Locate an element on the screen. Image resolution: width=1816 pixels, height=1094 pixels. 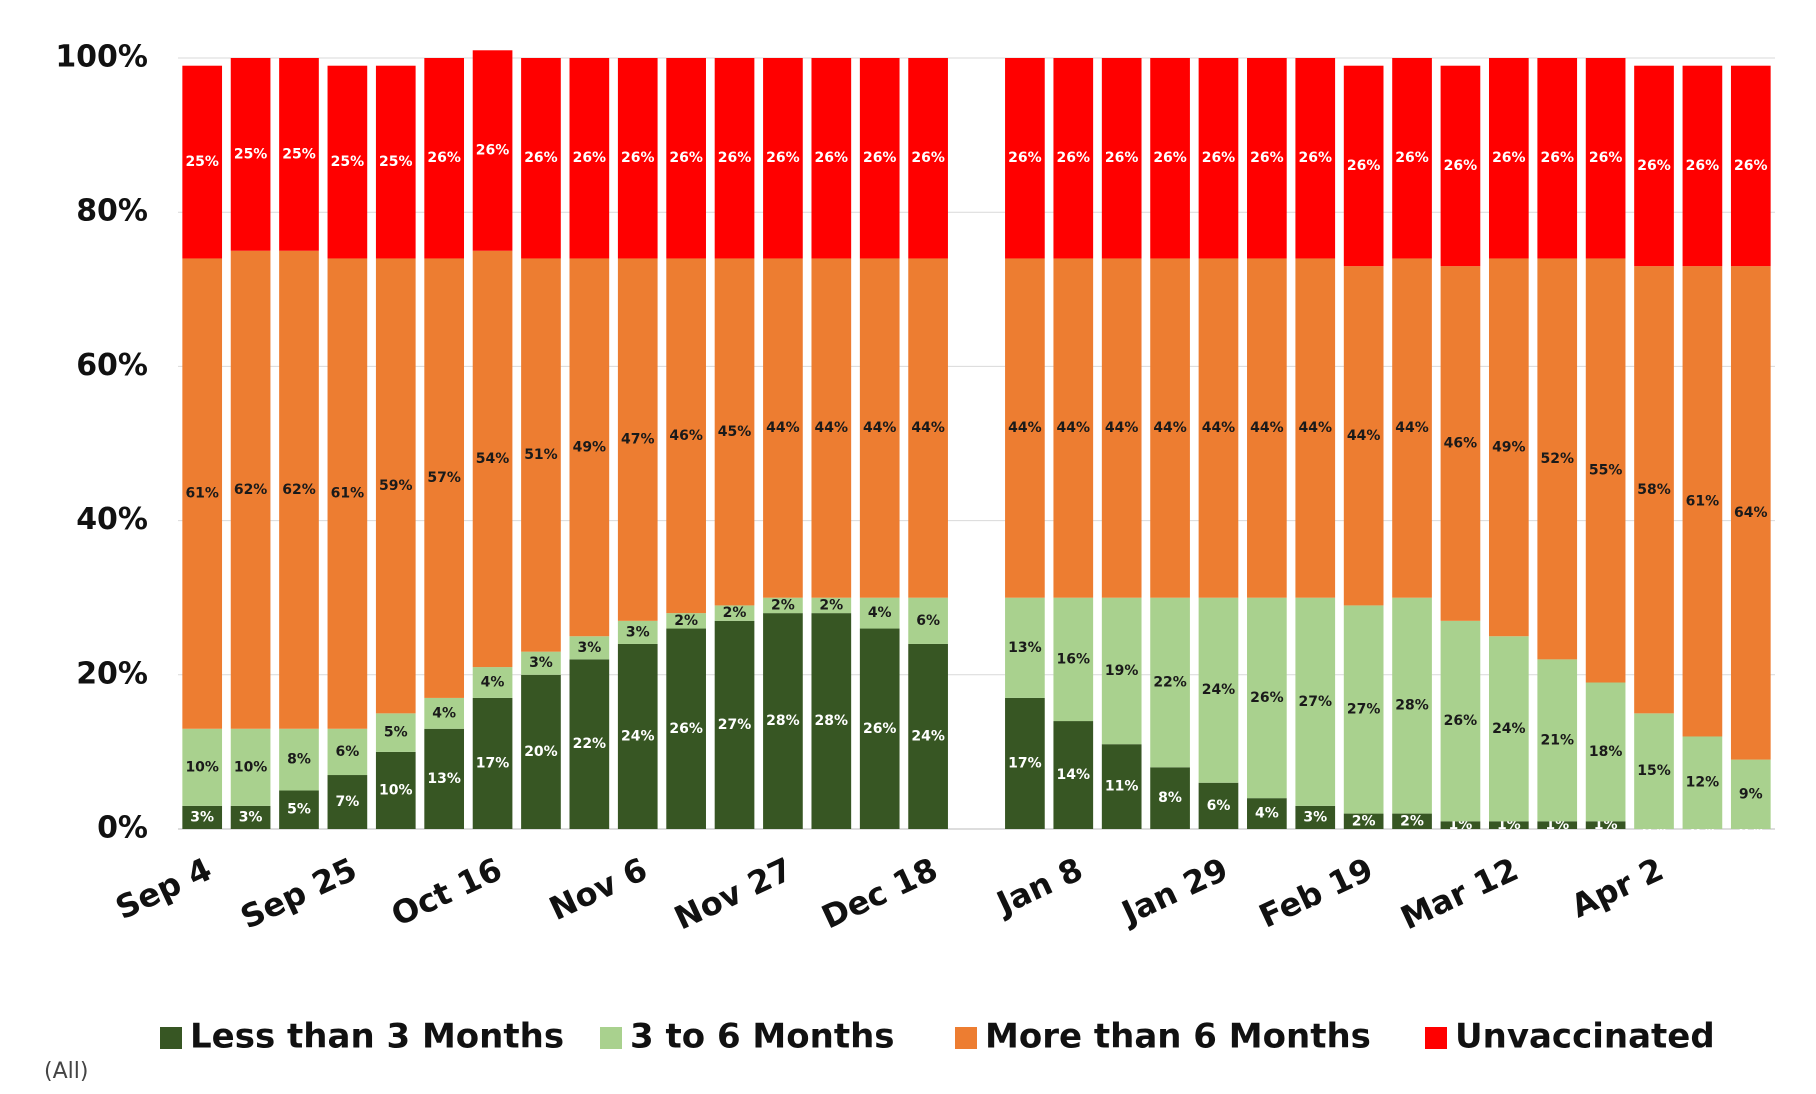
data-label: 19% is located at coordinates (1122, 671).